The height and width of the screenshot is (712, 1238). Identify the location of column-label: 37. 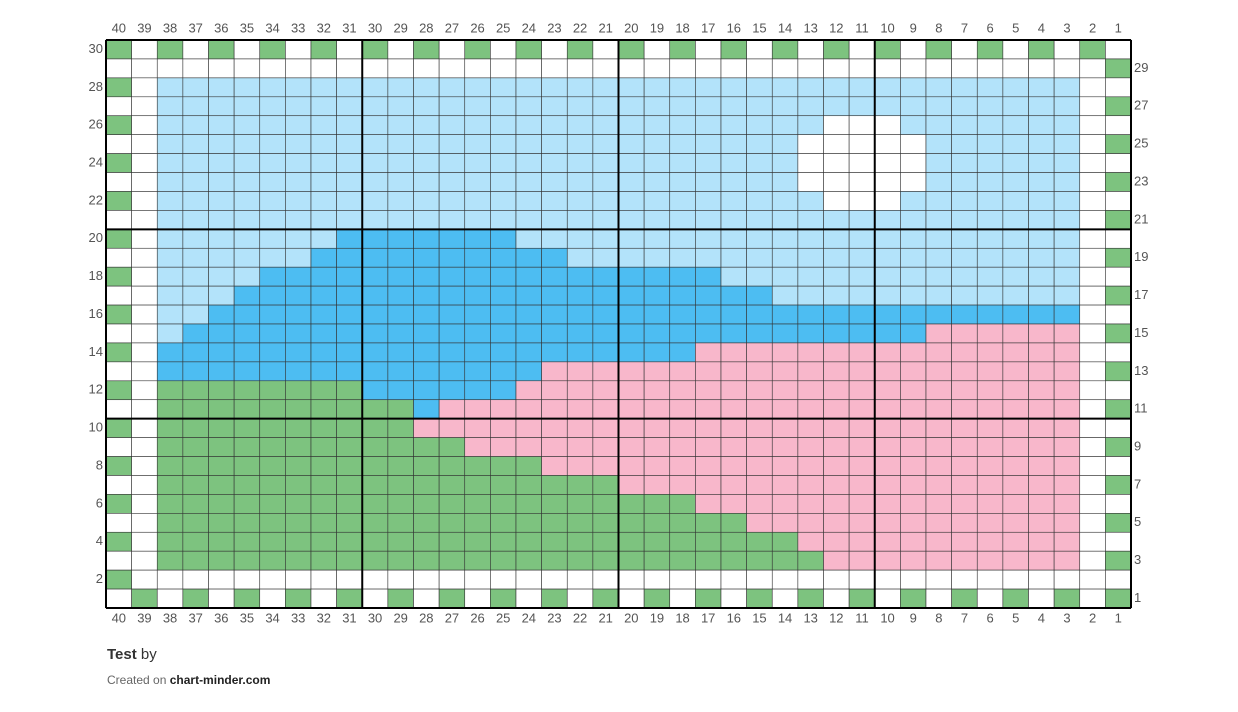
(195, 27).